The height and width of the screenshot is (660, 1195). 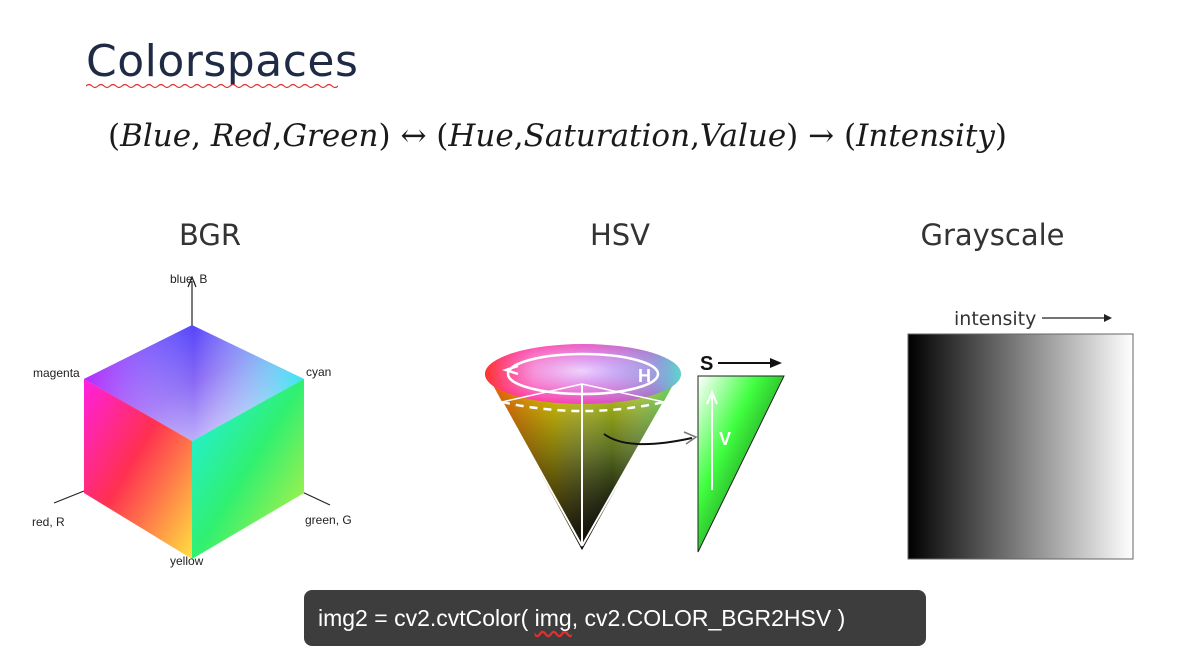 What do you see at coordinates (318, 372) in the screenshot?
I see `label-cyan: cyan` at bounding box center [318, 372].